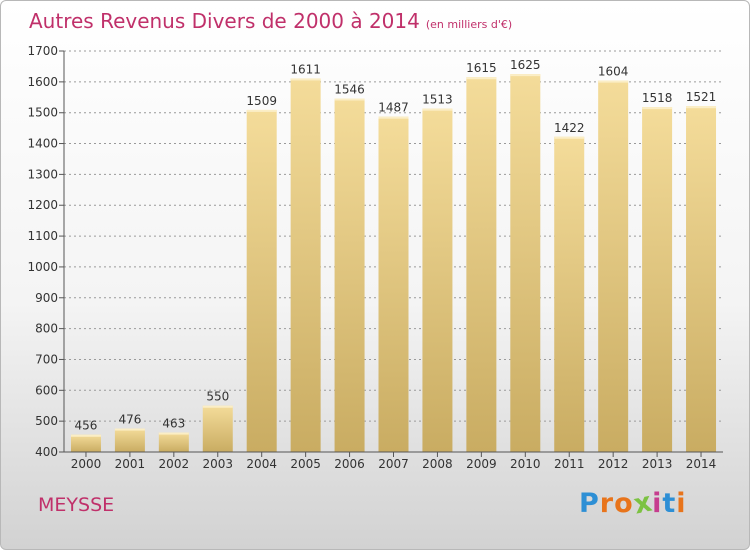 The height and width of the screenshot is (550, 750). I want to click on y-tick-label: 1400, so click(42, 144).